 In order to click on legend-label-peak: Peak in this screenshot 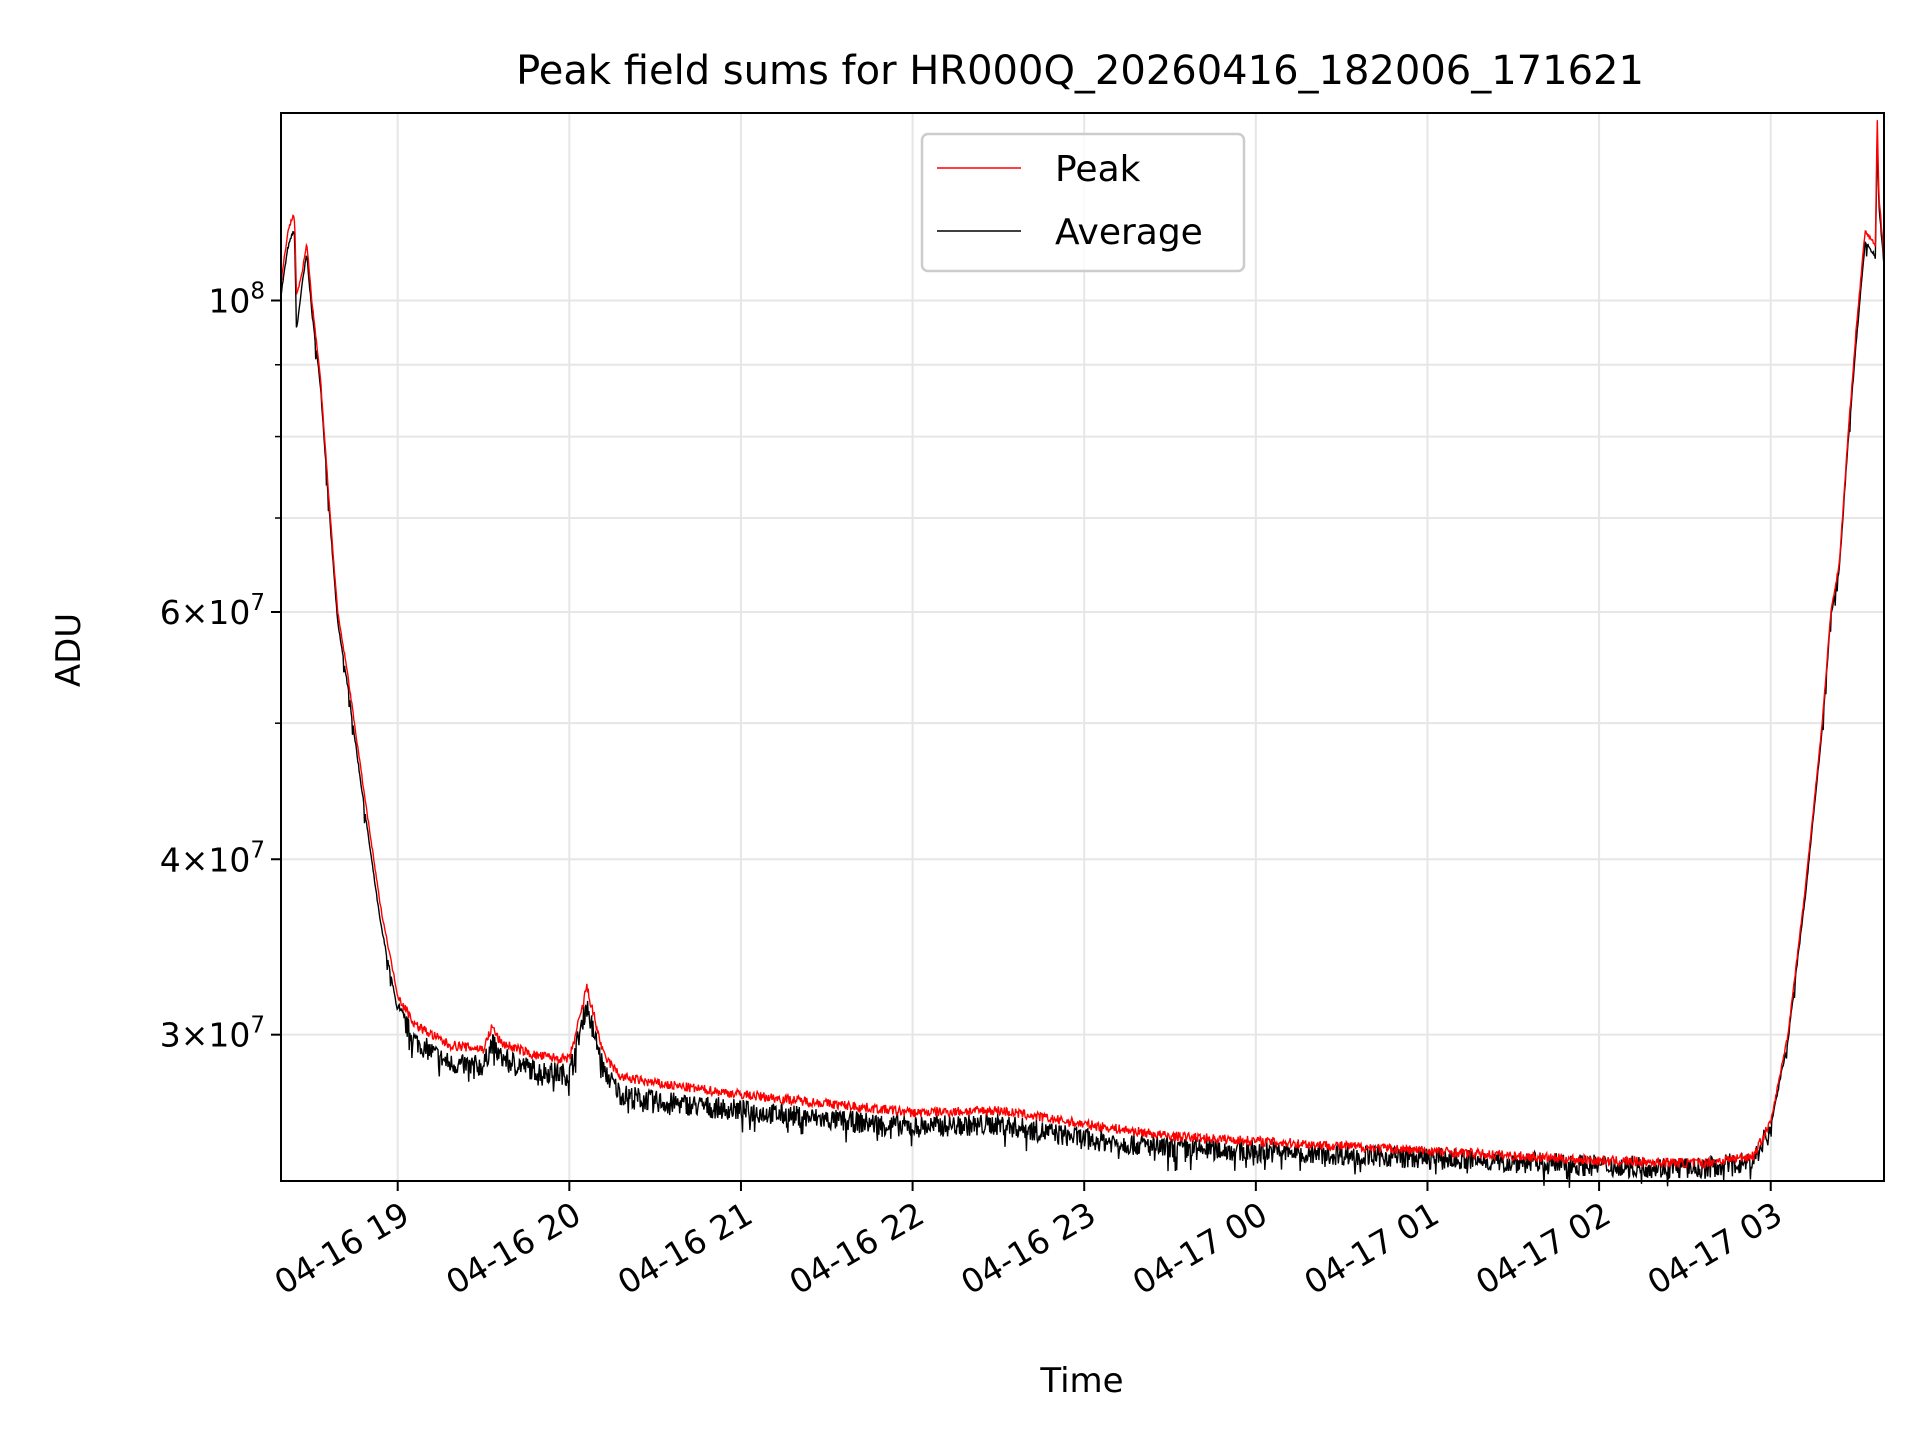, I will do `click(1098, 169)`.